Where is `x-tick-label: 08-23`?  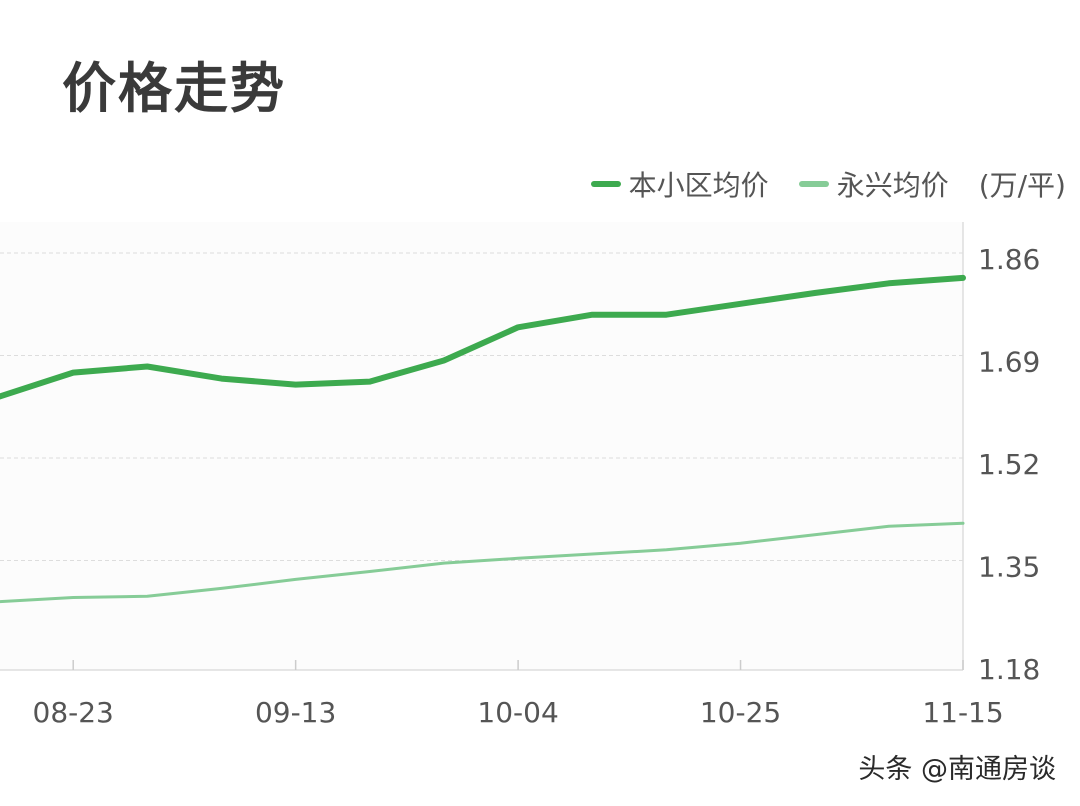 x-tick-label: 08-23 is located at coordinates (73, 712).